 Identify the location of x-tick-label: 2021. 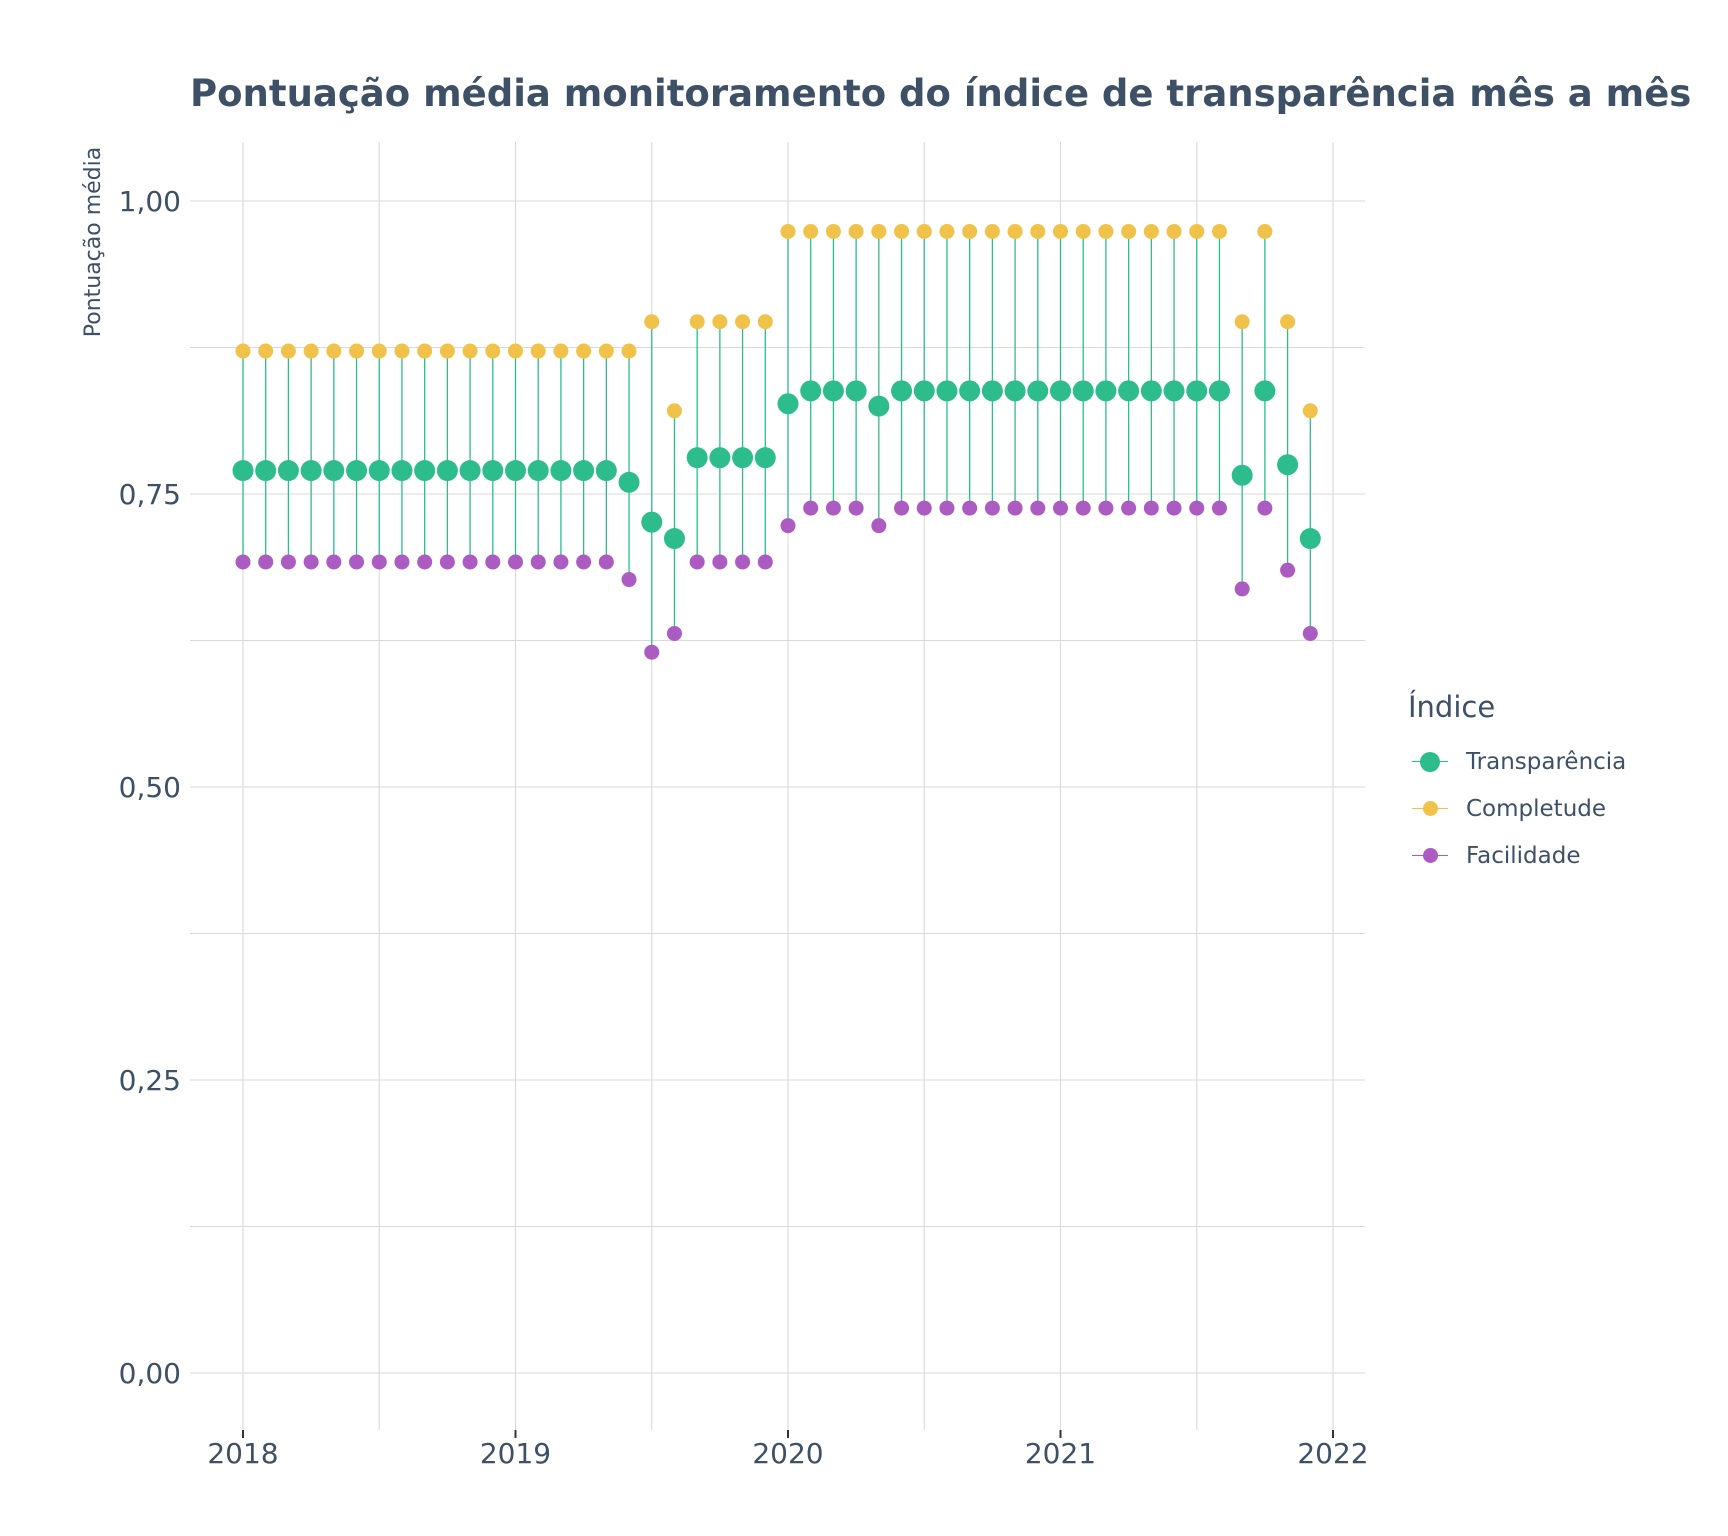
(1060, 1453).